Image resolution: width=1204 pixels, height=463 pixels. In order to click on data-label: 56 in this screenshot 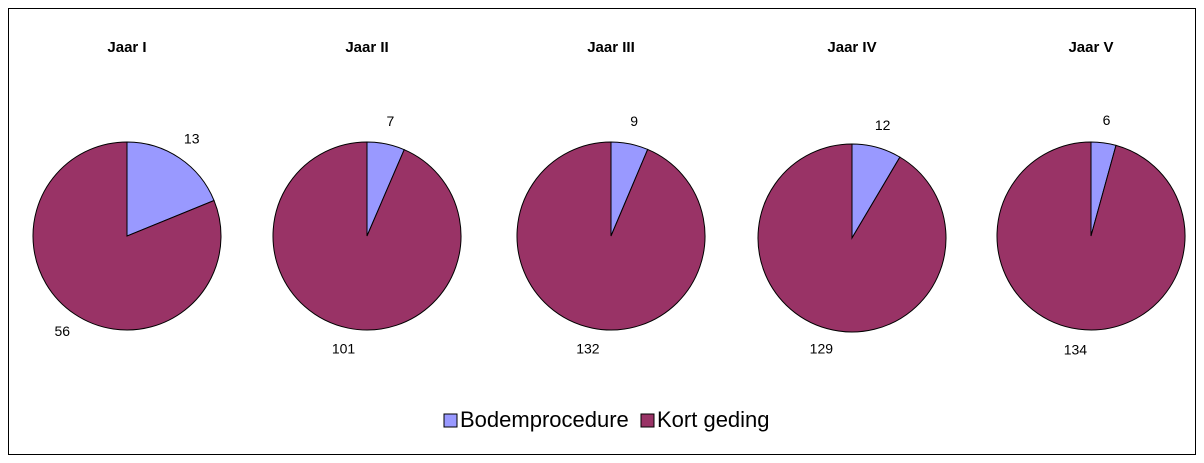, I will do `click(62, 331)`.